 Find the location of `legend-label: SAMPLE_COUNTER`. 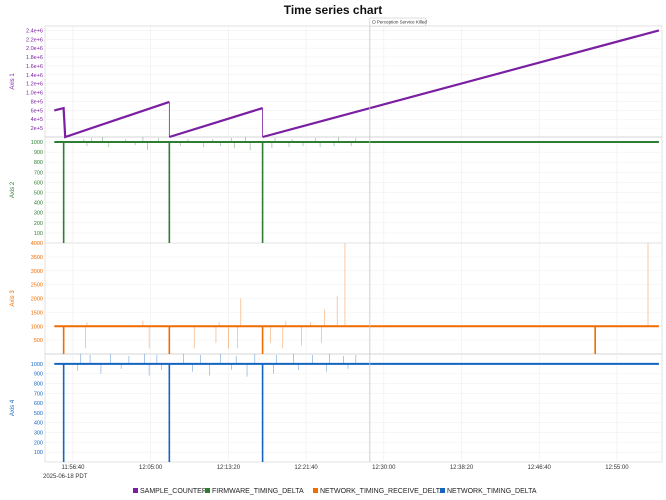

legend-label: SAMPLE_COUNTER is located at coordinates (173, 491).